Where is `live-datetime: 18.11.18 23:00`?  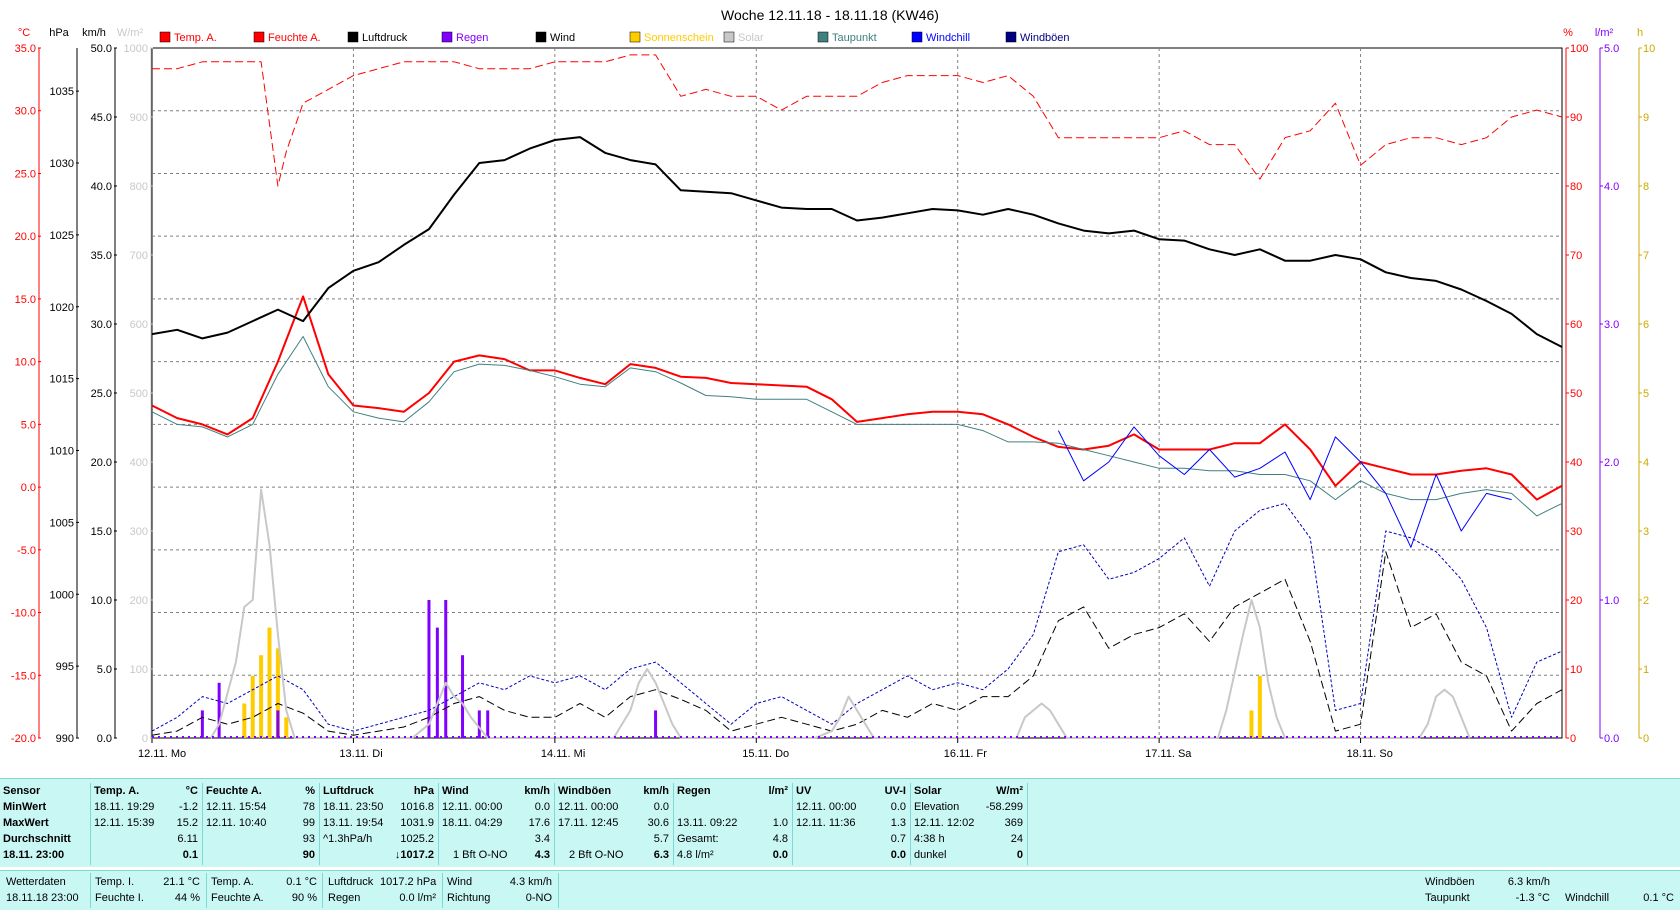 live-datetime: 18.11.18 23:00 is located at coordinates (42, 898).